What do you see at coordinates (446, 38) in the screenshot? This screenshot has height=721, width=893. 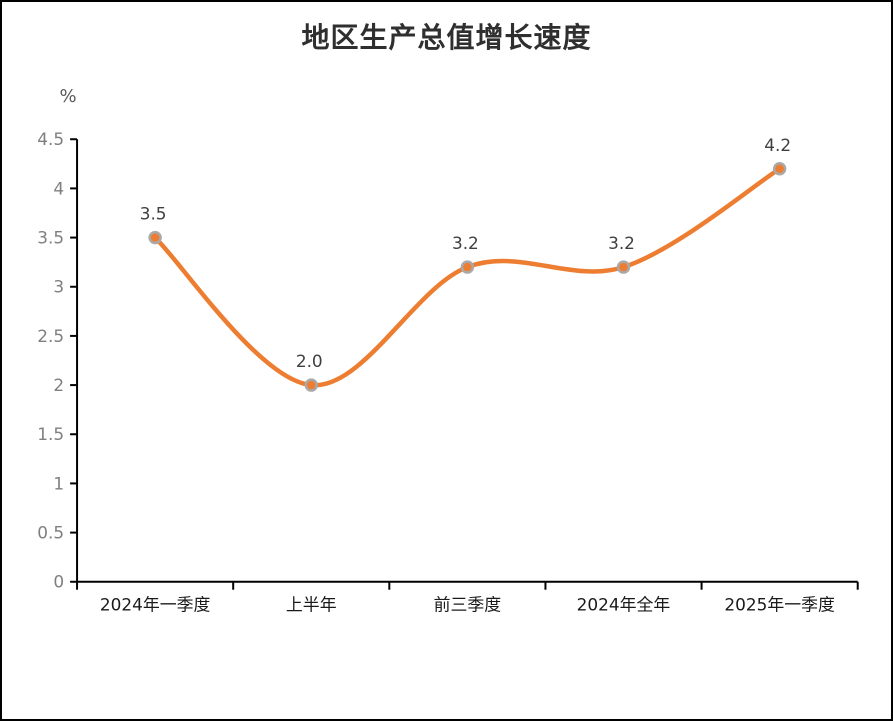 I see `chart-title: 地区生产总值增长速度` at bounding box center [446, 38].